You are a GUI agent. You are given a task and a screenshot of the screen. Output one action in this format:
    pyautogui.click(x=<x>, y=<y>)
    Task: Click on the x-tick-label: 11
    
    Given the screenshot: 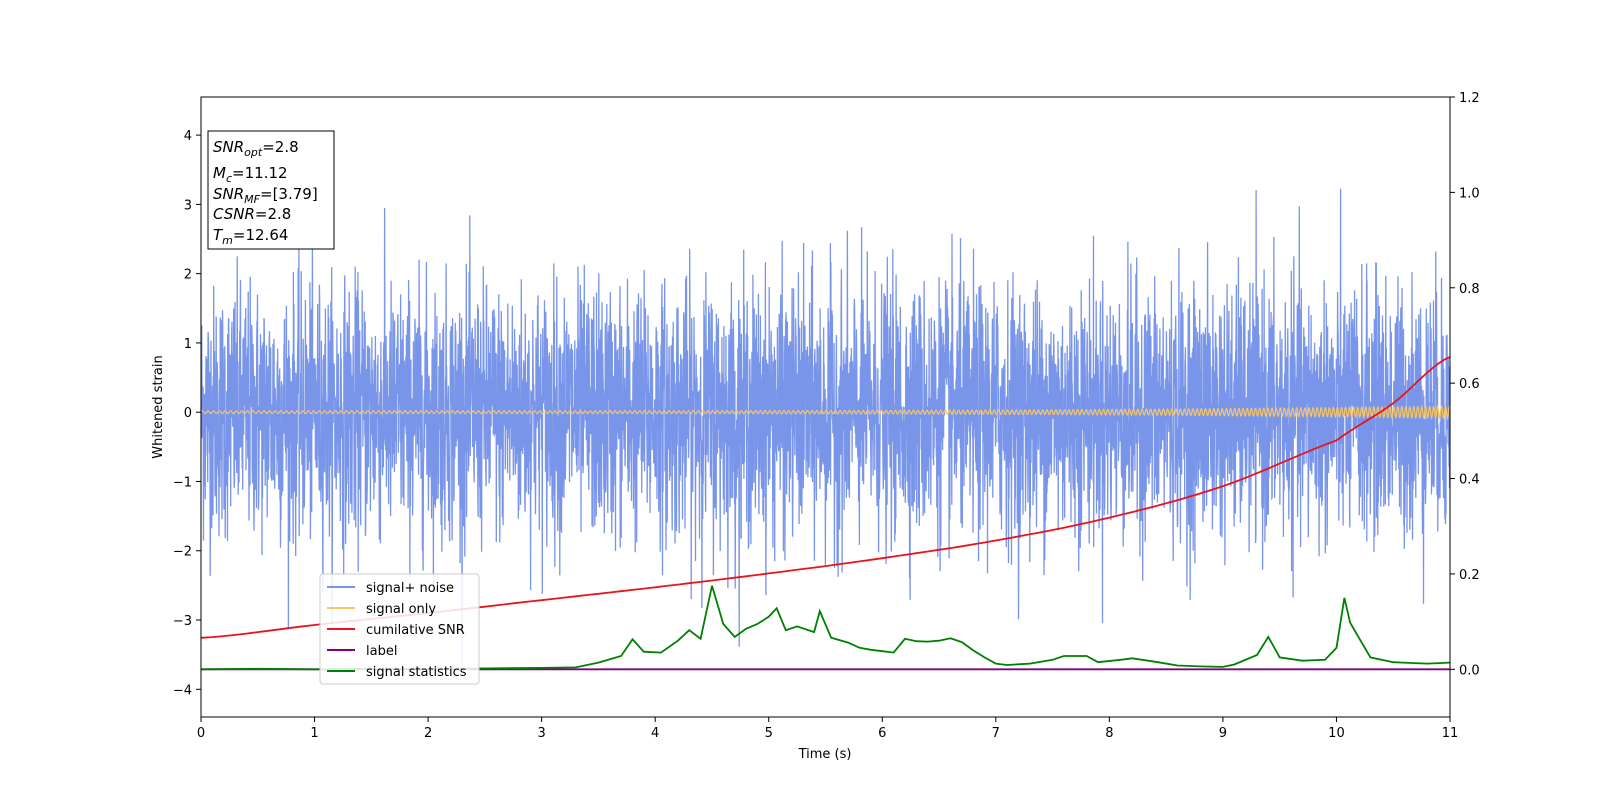 What is the action you would take?
    pyautogui.click(x=1450, y=733)
    